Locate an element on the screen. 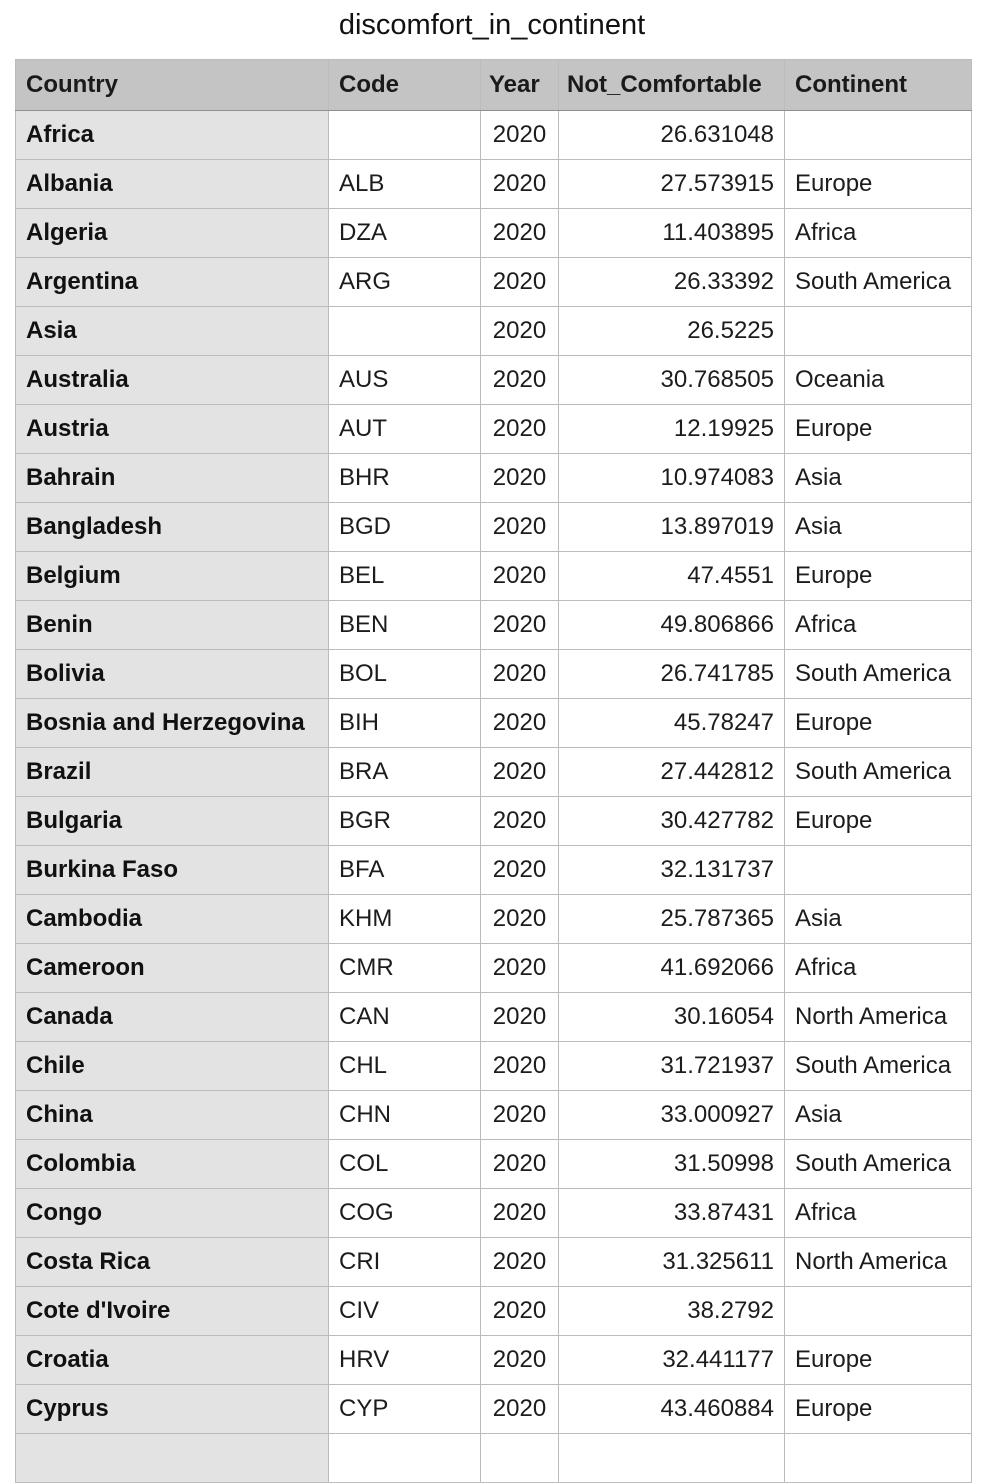 The image size is (984, 1483). table-row: Bahrain BHR 2020 10.974083 Asia is located at coordinates (493, 478).